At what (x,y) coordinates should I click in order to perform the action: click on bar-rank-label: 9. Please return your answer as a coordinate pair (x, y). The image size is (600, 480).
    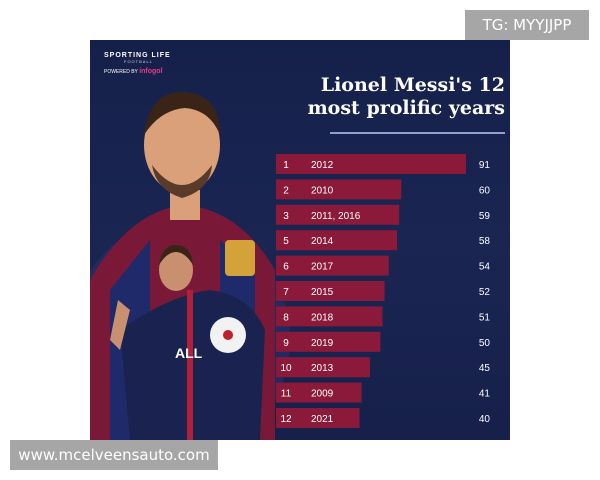
    Looking at the image, I should click on (286, 343).